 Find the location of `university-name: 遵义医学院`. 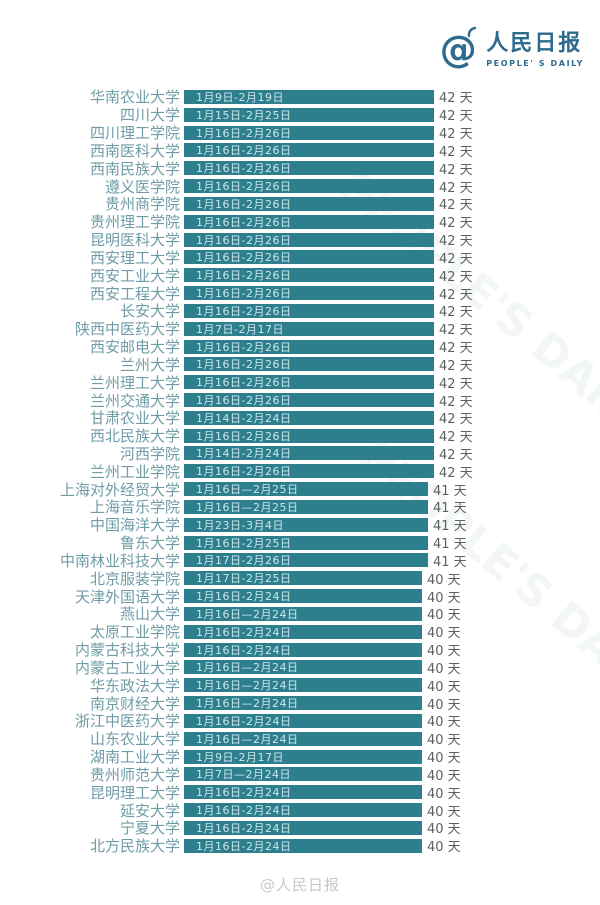

university-name: 遵义医学院 is located at coordinates (142, 186).